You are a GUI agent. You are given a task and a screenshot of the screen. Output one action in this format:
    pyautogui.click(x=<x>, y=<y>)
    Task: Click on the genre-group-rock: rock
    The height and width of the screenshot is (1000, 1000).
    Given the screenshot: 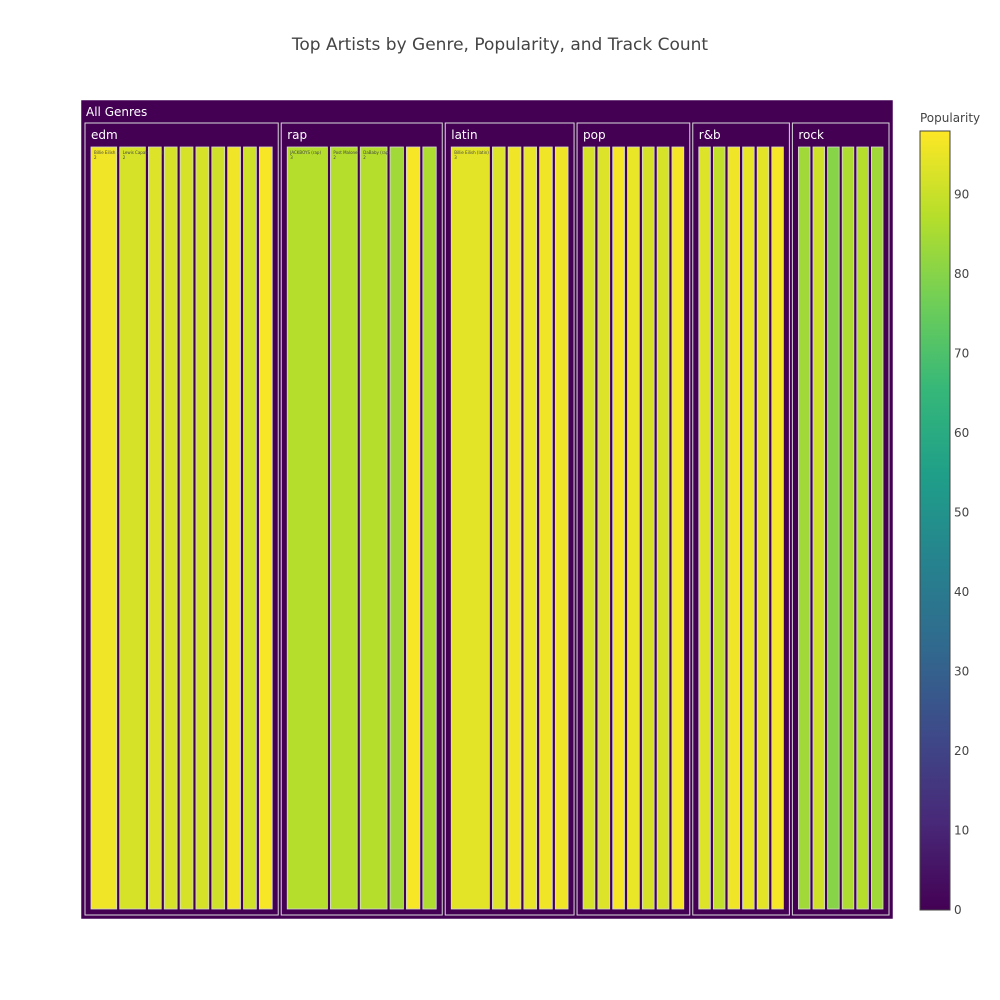 What is the action you would take?
    pyautogui.click(x=840, y=519)
    